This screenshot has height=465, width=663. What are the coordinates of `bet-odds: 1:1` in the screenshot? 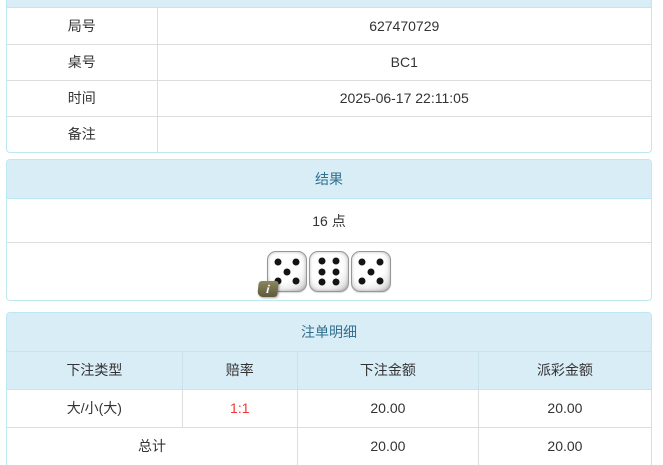 It's located at (239, 407).